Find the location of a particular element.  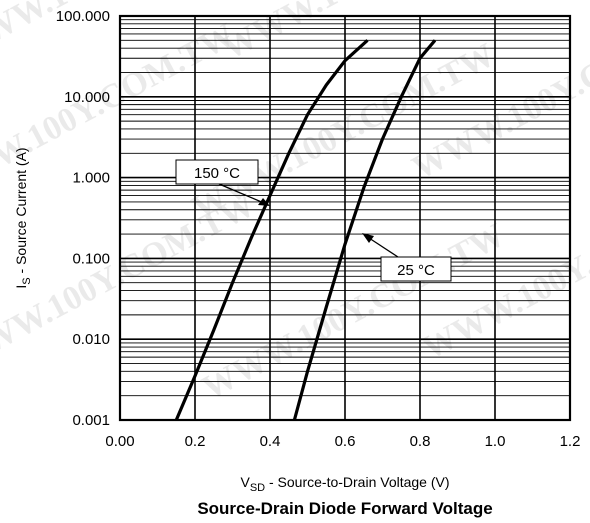

x-tick-label: 0.8 is located at coordinates (420, 441).